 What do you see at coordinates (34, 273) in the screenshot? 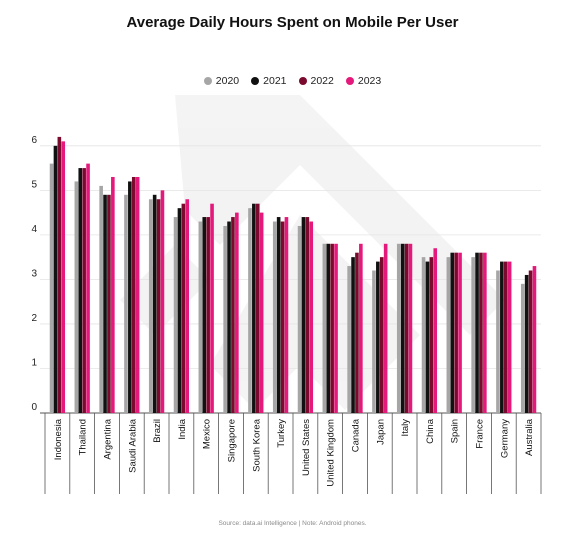
I see `y-tick-label-3: 3` at bounding box center [34, 273].